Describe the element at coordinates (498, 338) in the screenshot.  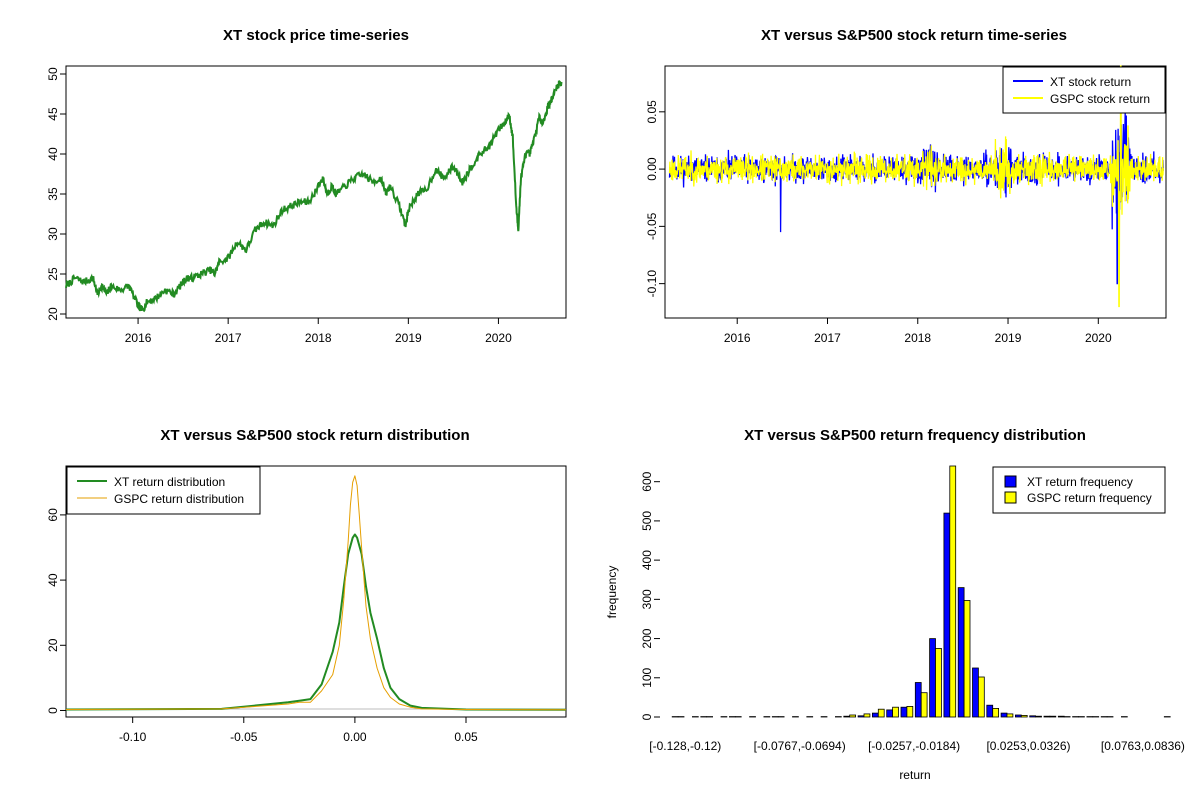
I see `x-tick-label: 2020` at that location.